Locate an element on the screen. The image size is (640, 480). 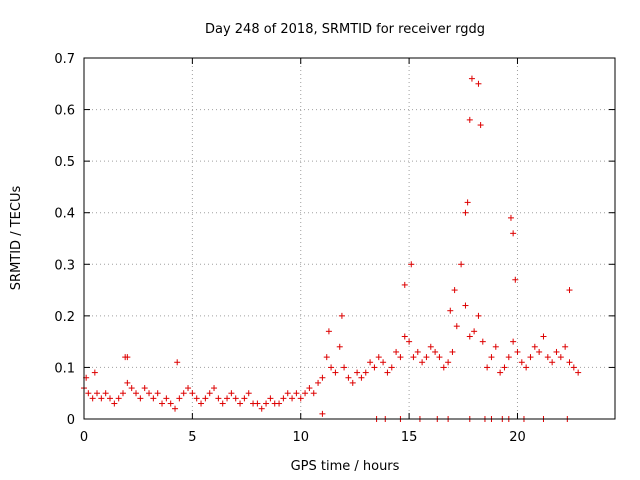
y-tick-label: 0.1 is located at coordinates (64, 368).